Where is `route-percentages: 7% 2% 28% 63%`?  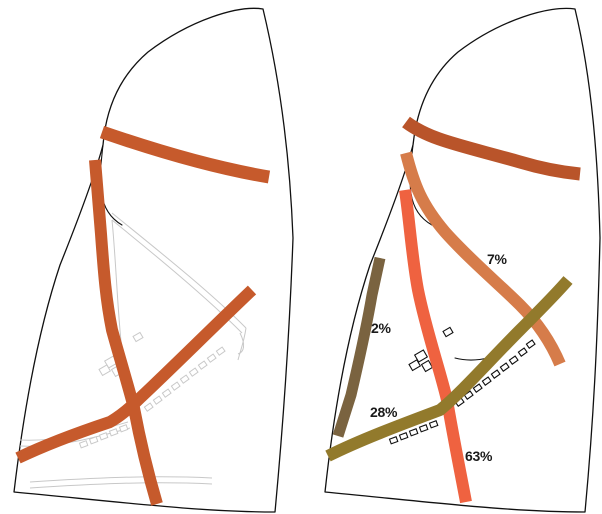
route-percentages: 7% 2% 28% 63% is located at coordinates (439, 357).